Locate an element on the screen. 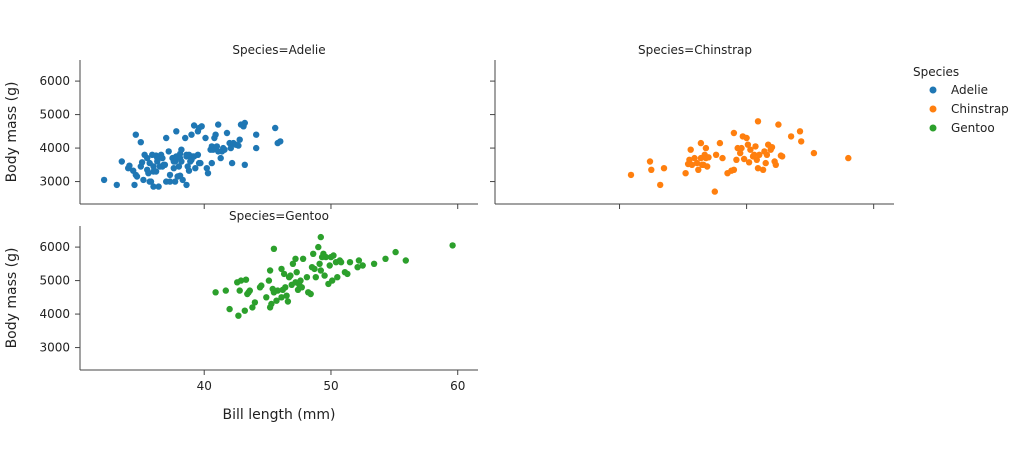 The height and width of the screenshot is (450, 1029). scatter-points-chinstrap is located at coordinates (739, 156).